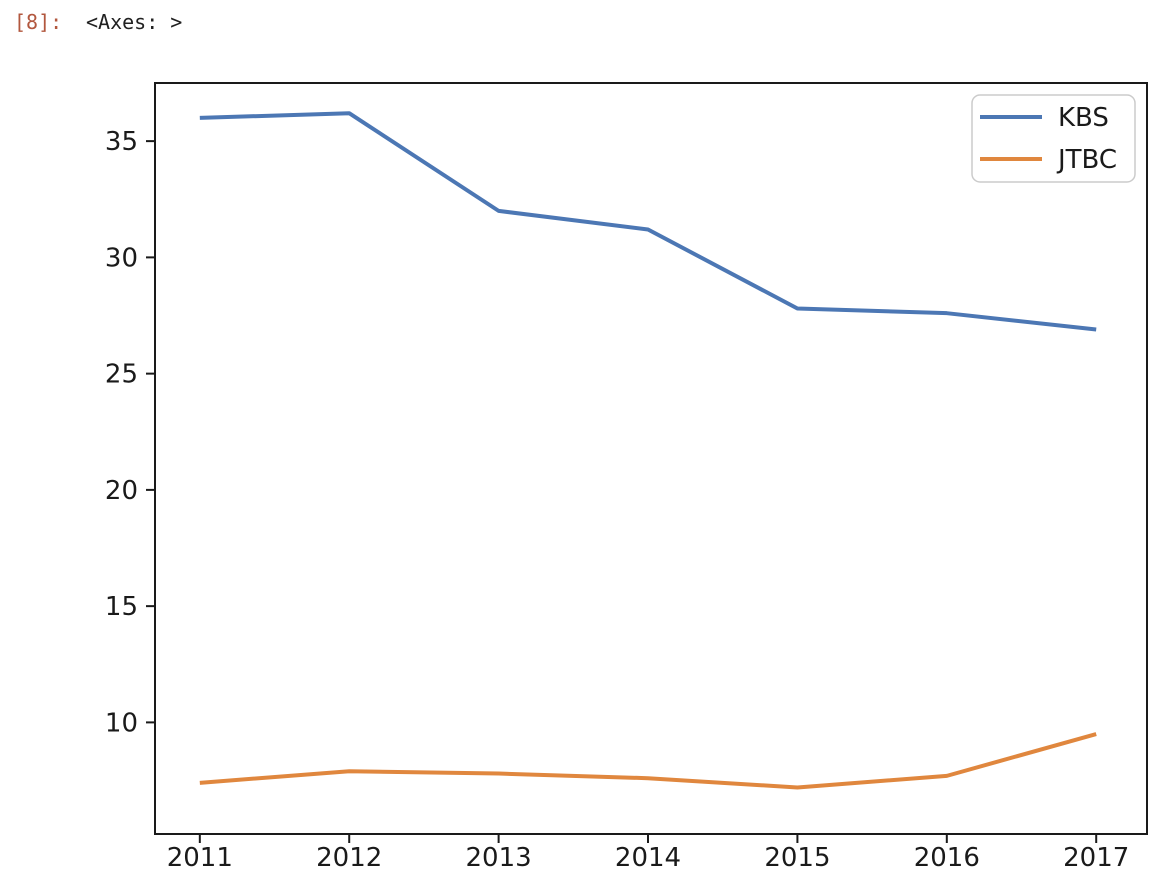  Describe the element at coordinates (200, 858) in the screenshot. I see `x-tick-label: 2011` at that location.